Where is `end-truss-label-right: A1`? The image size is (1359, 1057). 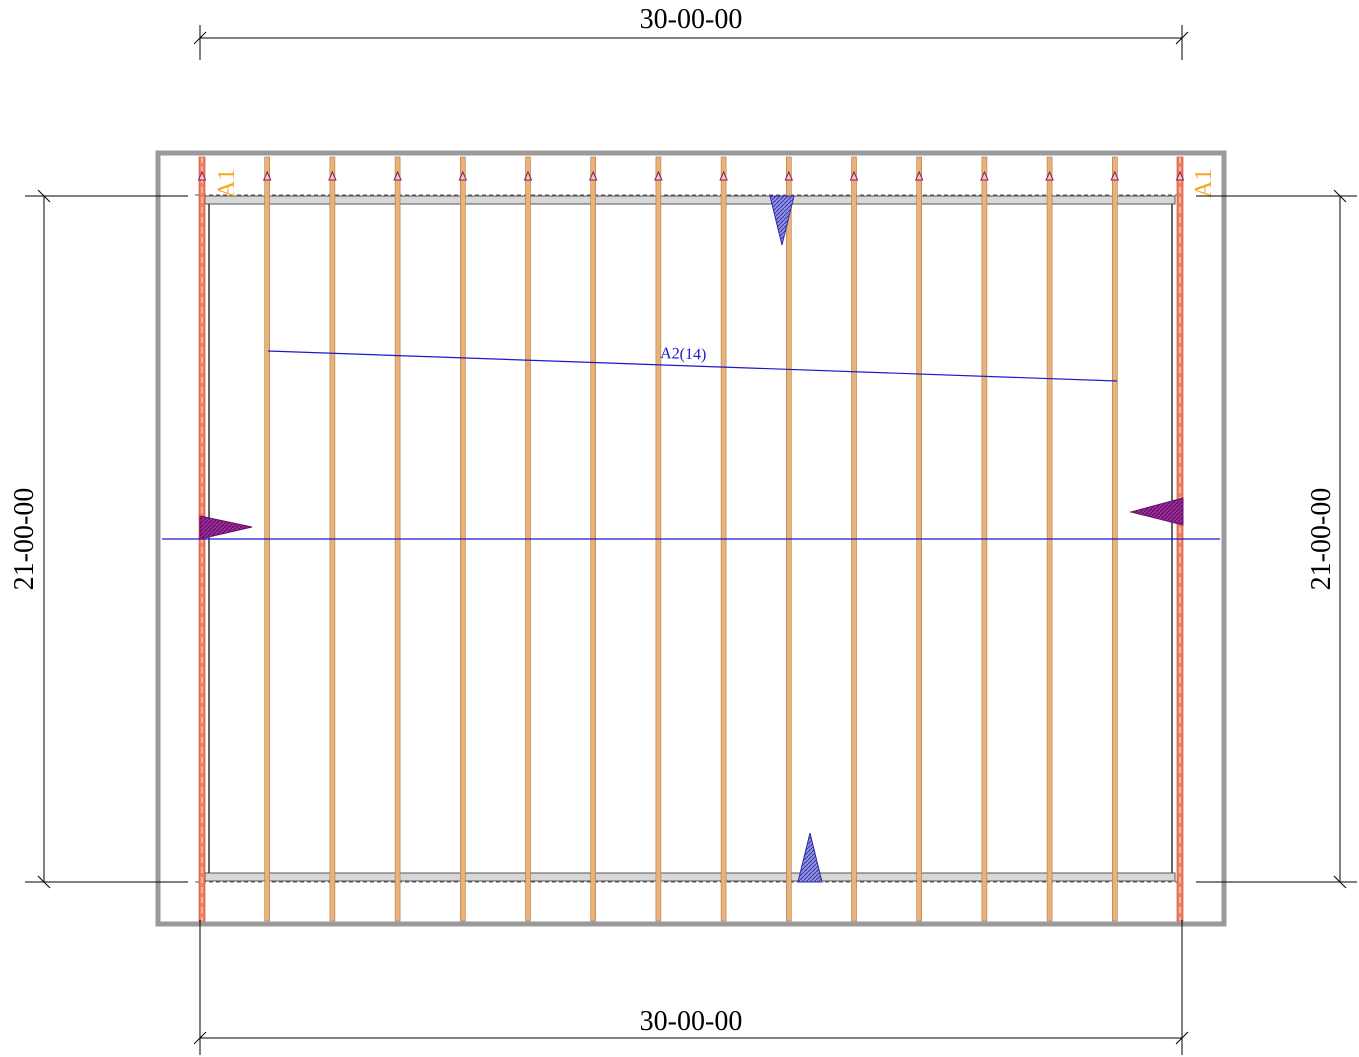 end-truss-label-right: A1 is located at coordinates (1204, 183).